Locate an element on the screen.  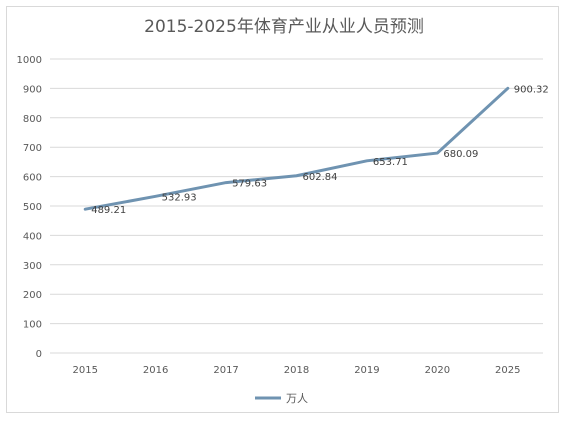
data-label: 680.09 is located at coordinates (460, 154).